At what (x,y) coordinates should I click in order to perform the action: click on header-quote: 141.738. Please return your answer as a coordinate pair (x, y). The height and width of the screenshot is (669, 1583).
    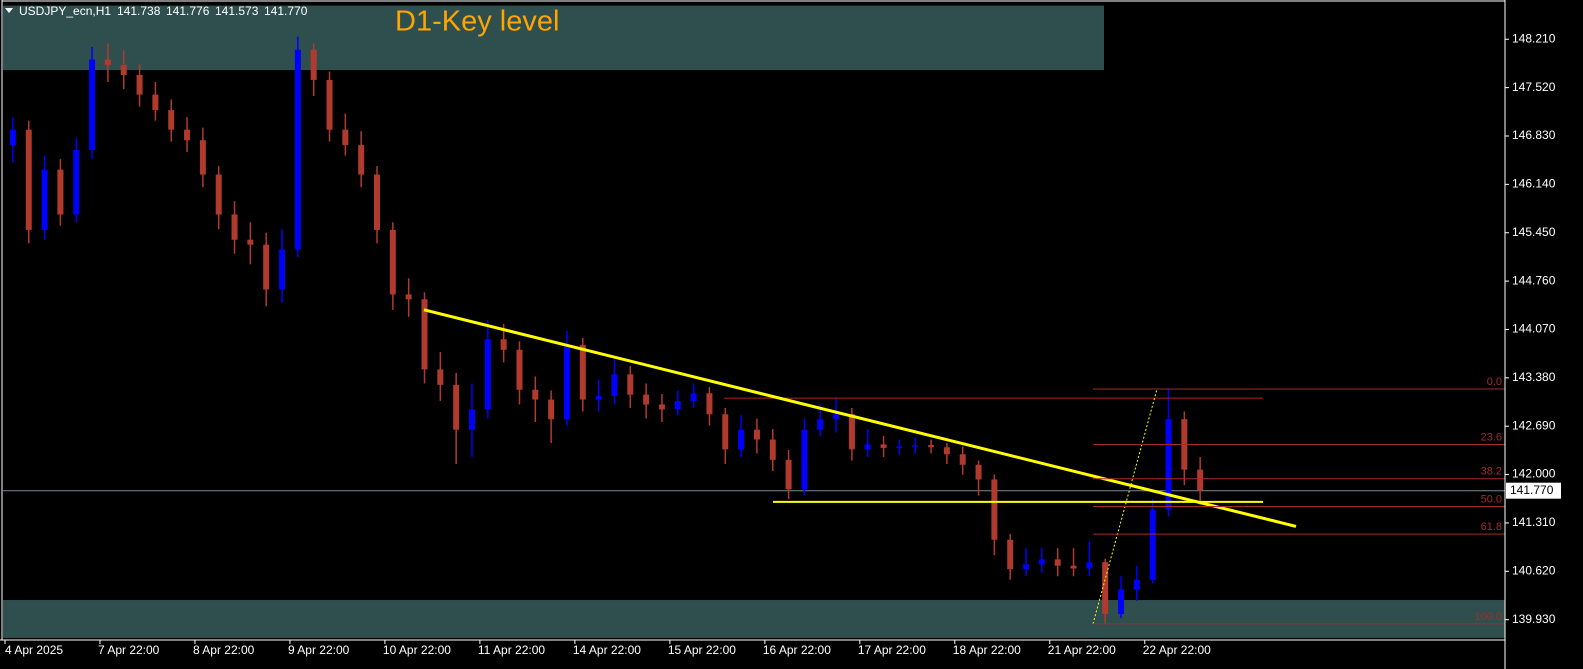
    Looking at the image, I should click on (139, 11).